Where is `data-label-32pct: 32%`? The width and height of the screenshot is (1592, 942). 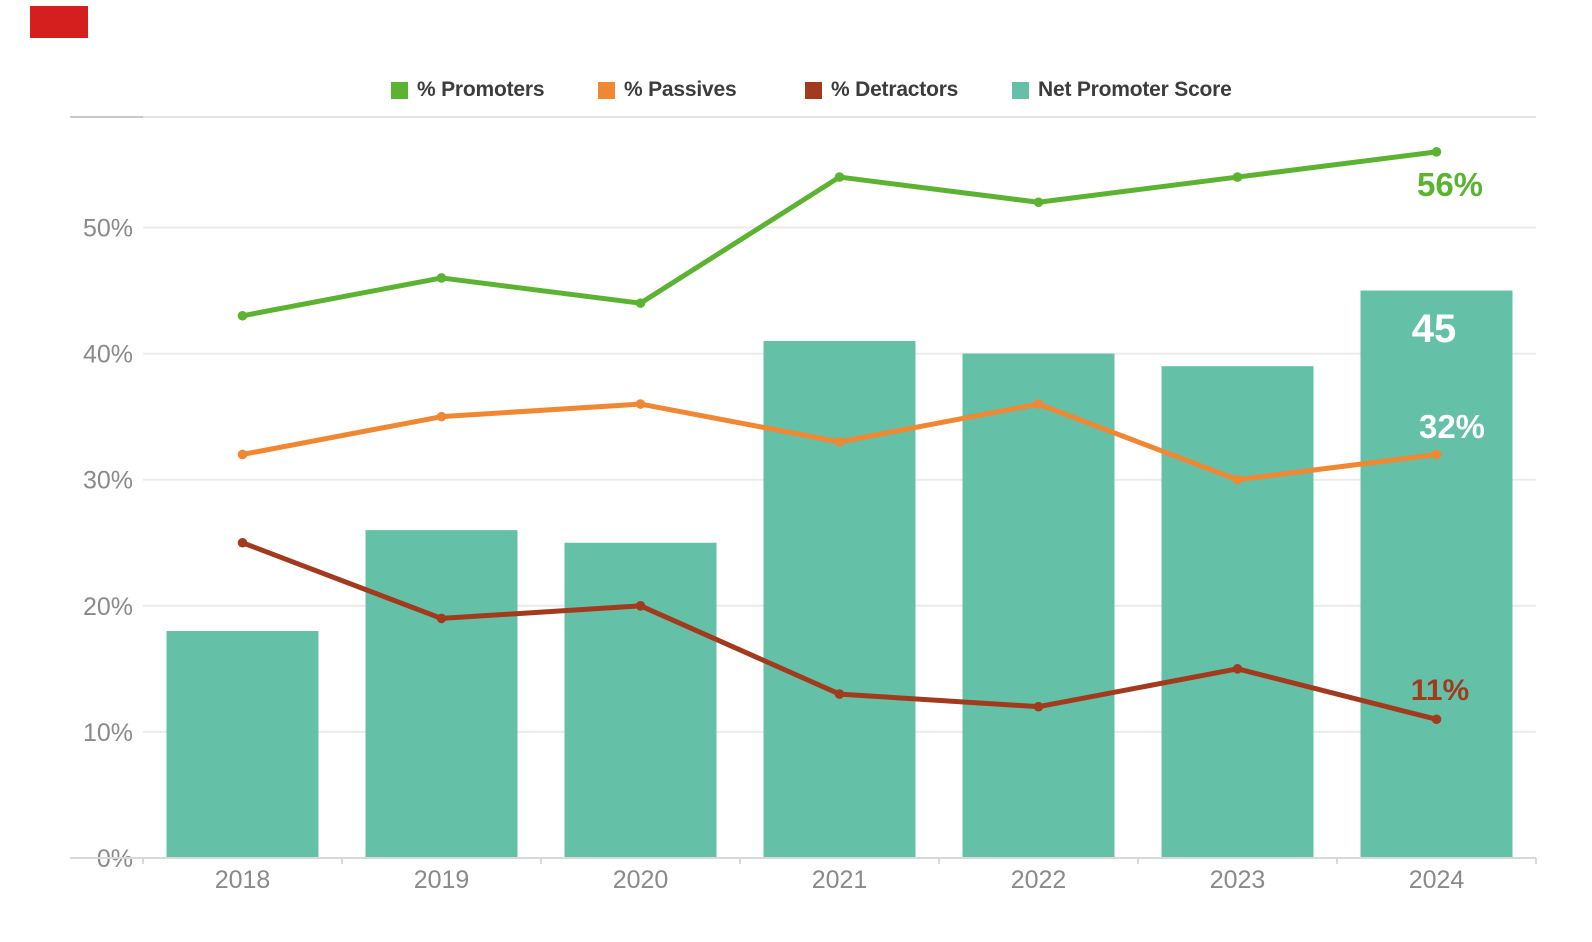 data-label-32pct: 32% is located at coordinates (1452, 426).